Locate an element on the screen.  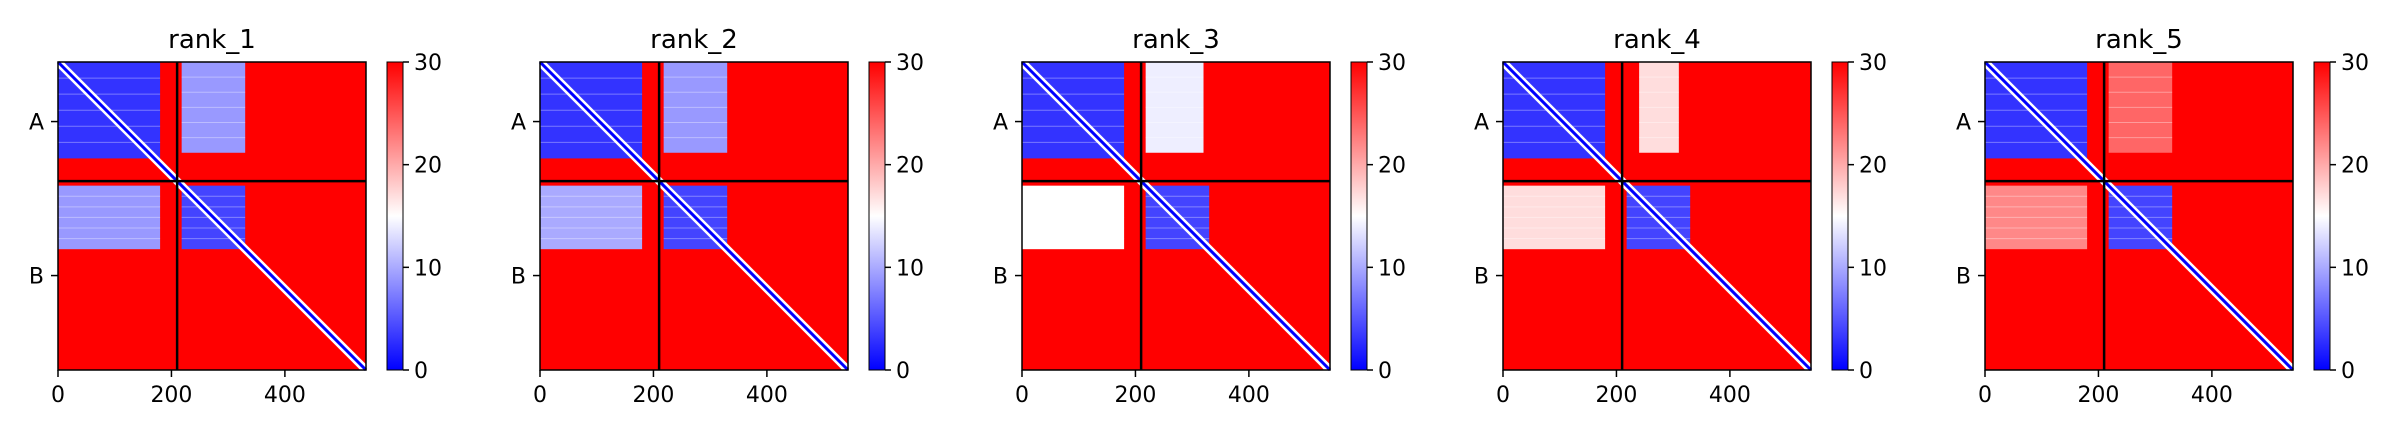
panel-title: rank_5 is located at coordinates (2139, 40).